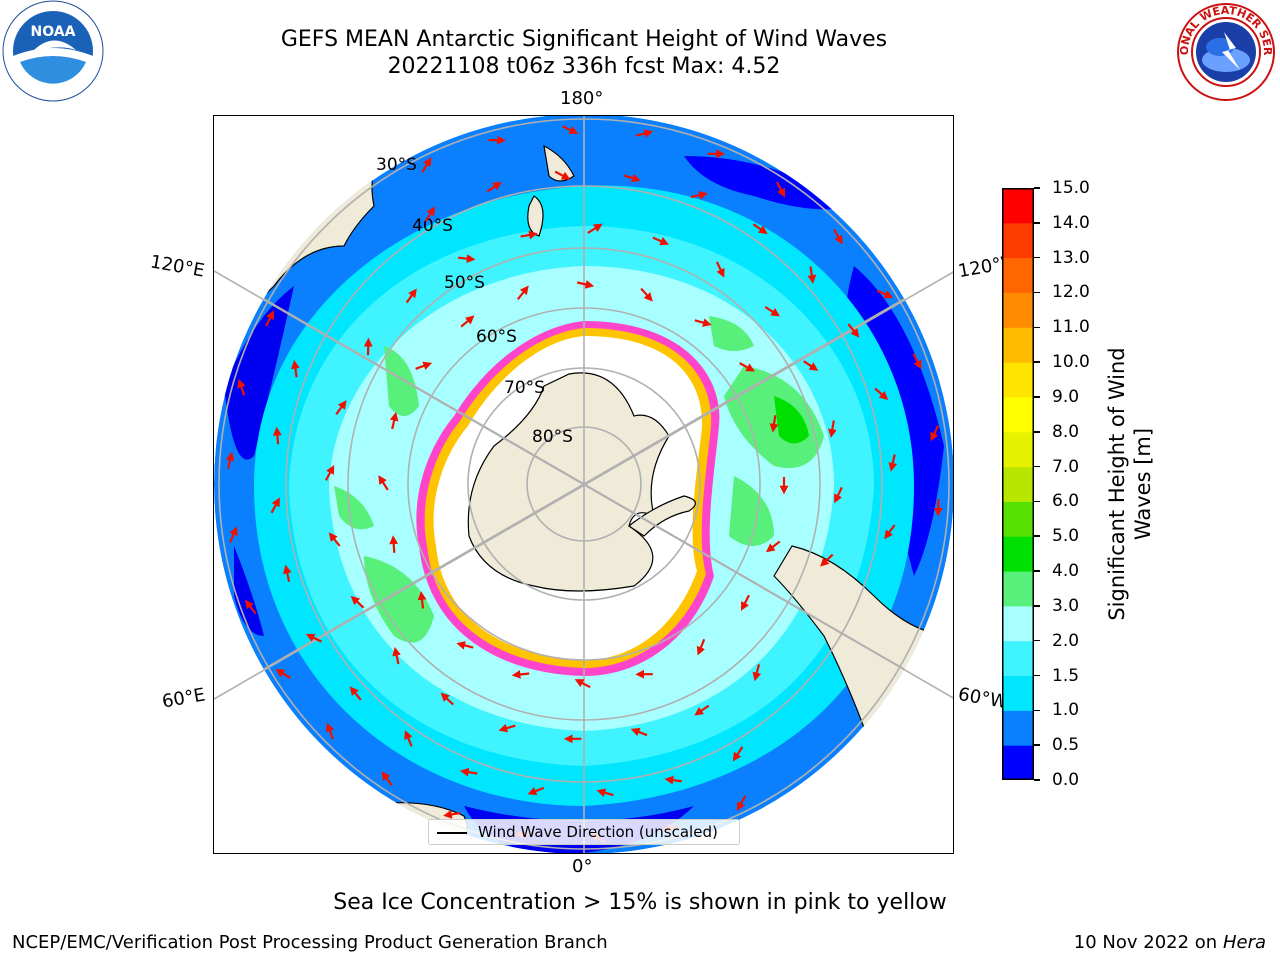 This screenshot has width=1280, height=960. Describe the element at coordinates (1130, 484) in the screenshot. I see `colorbar-label: Significant Height of Wind Waves [m]` at that location.